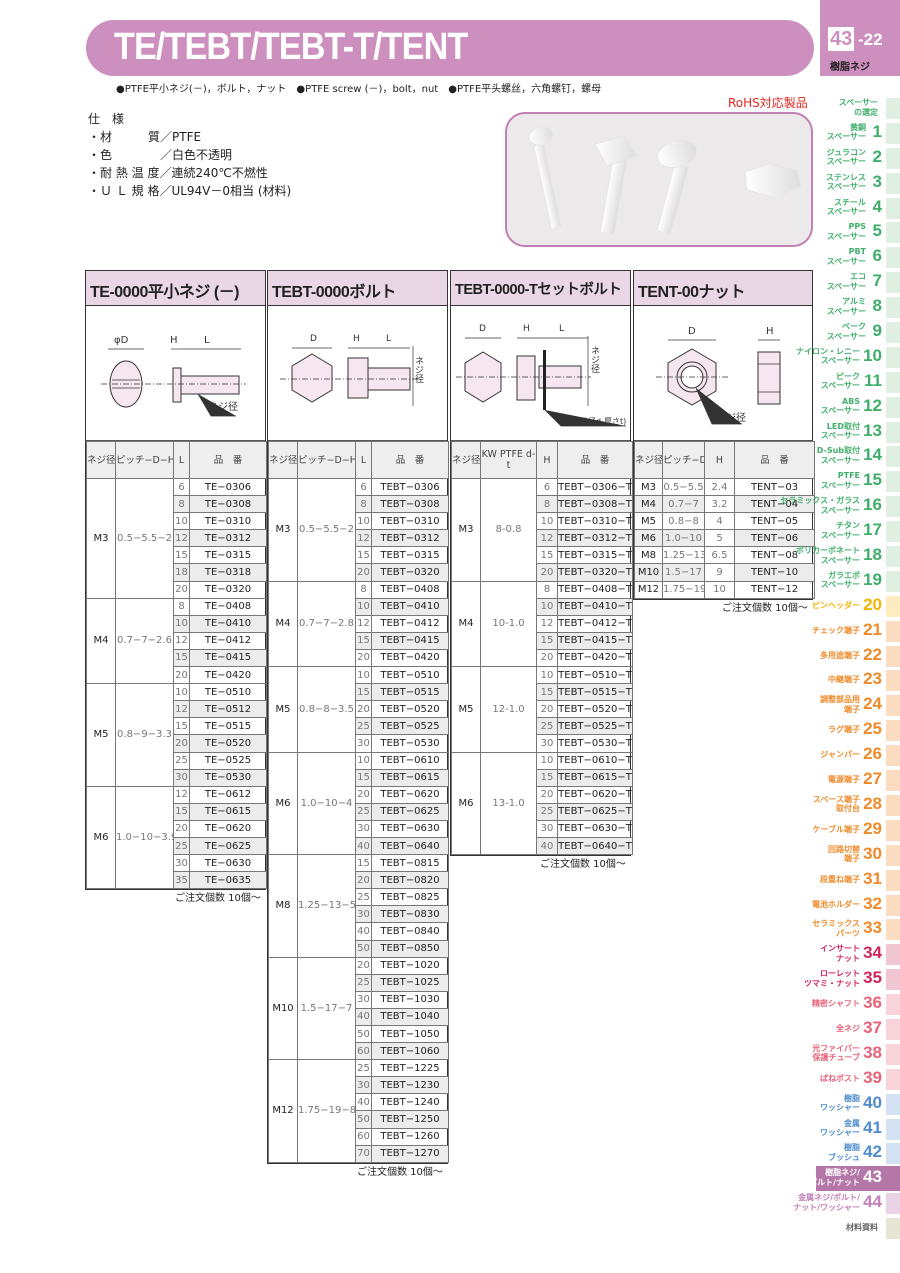 This screenshot has width=900, height=1273. What do you see at coordinates (594, 359) in the screenshot?
I see `dim-label: ネジ径` at bounding box center [594, 359].